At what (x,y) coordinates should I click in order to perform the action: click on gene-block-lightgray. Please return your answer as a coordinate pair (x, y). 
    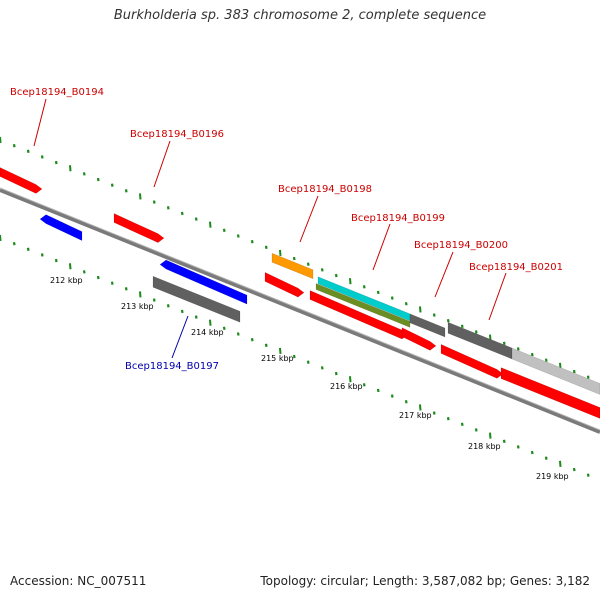
    Looking at the image, I should click on (555, 371).